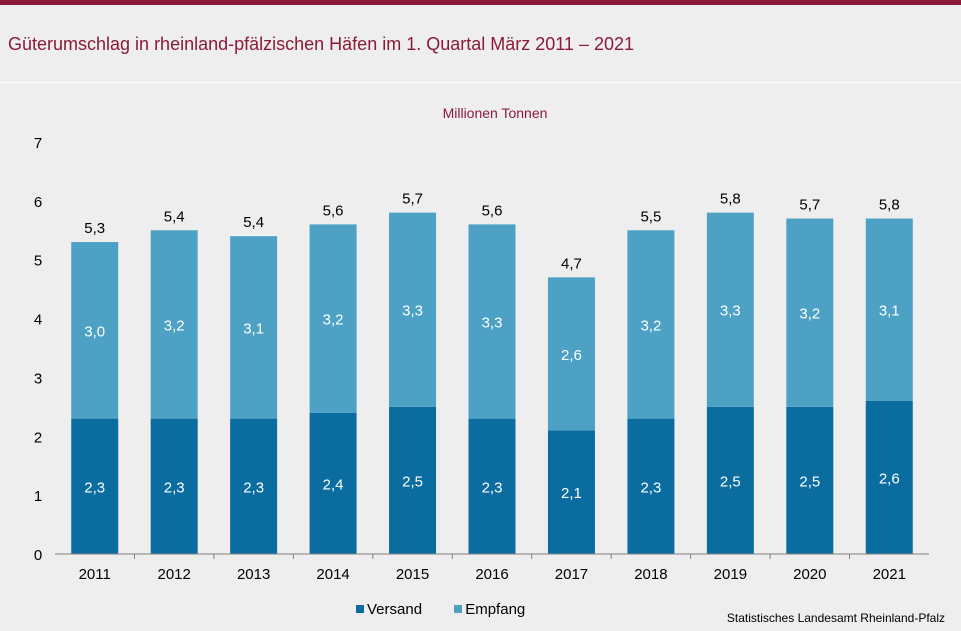 Image resolution: width=961 pixels, height=631 pixels. What do you see at coordinates (253, 574) in the screenshot?
I see `x-tick-label: 2013` at bounding box center [253, 574].